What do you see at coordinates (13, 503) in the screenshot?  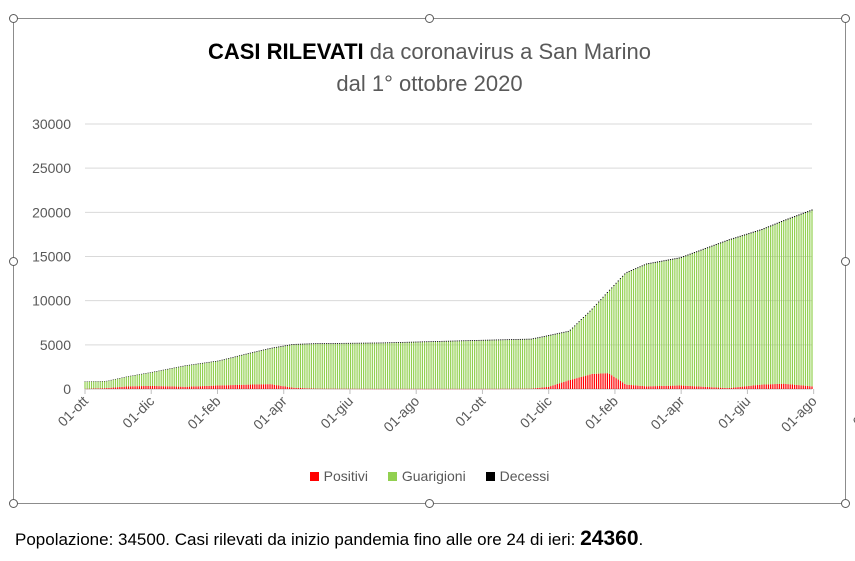 I see `resize-handle-bottom-left` at bounding box center [13, 503].